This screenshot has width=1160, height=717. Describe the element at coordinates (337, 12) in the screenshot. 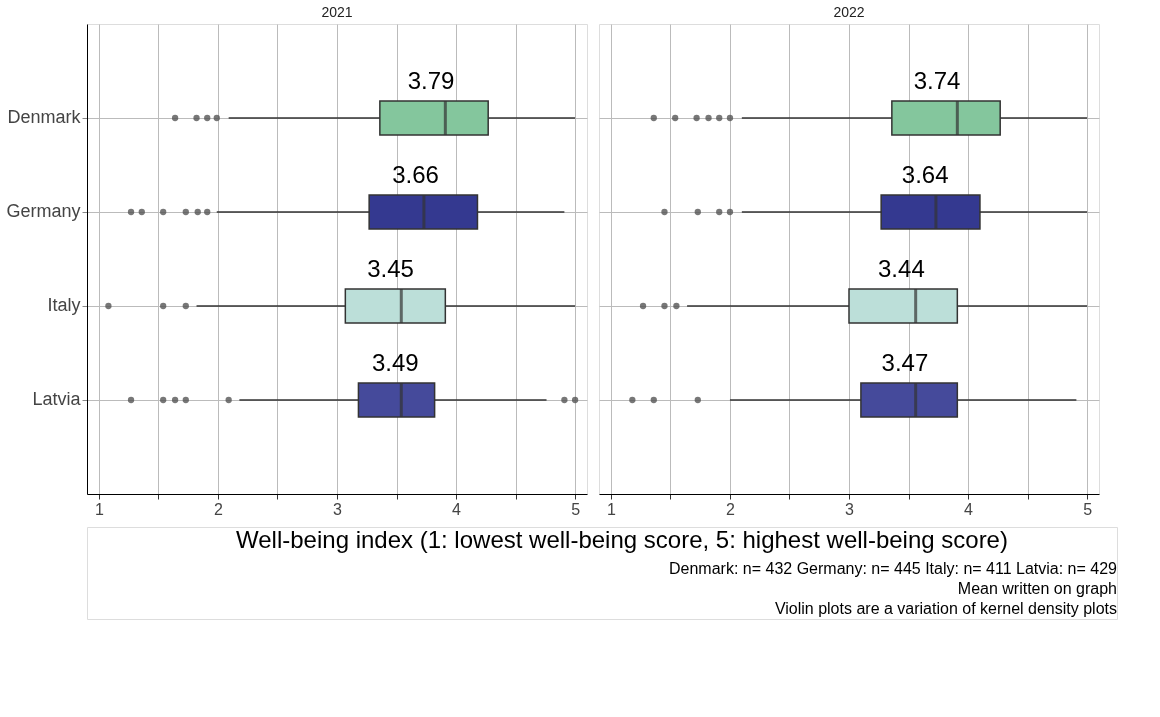

I see `chart-title: 2021` at that location.